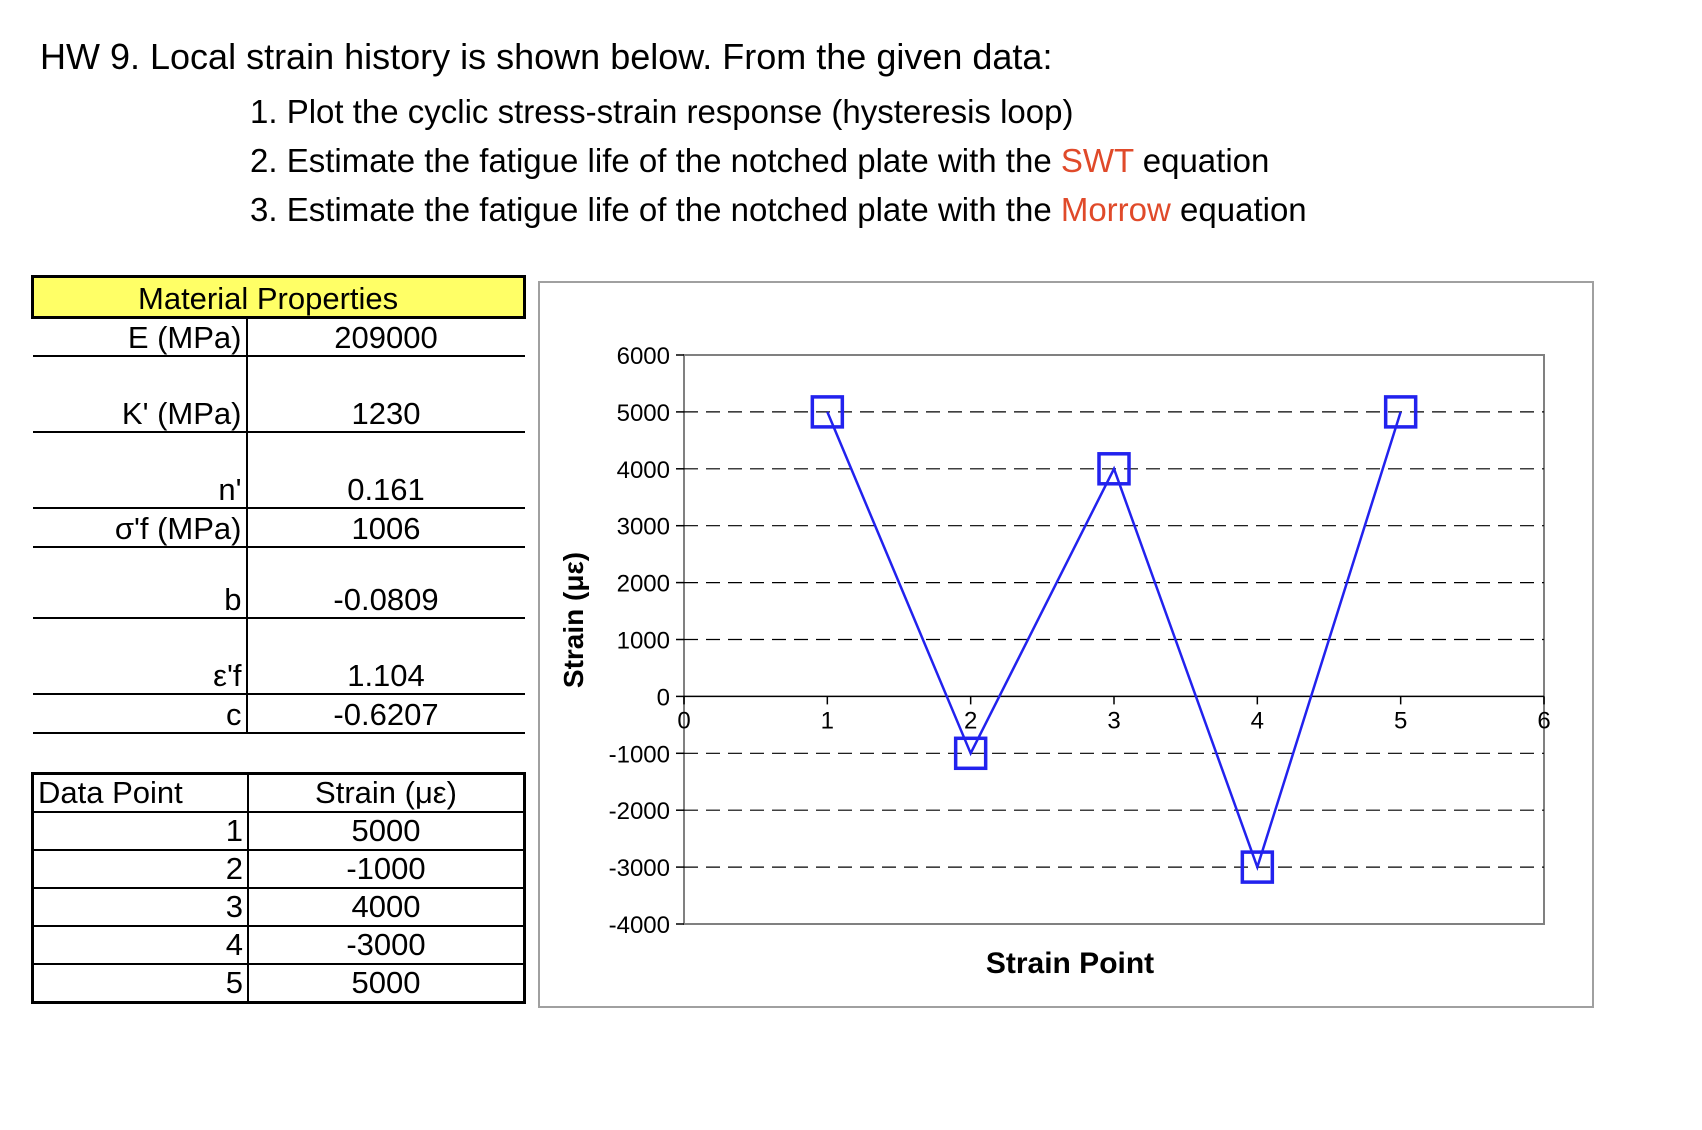  What do you see at coordinates (573, 620) in the screenshot?
I see `y-axis-label: Strain (με)` at bounding box center [573, 620].